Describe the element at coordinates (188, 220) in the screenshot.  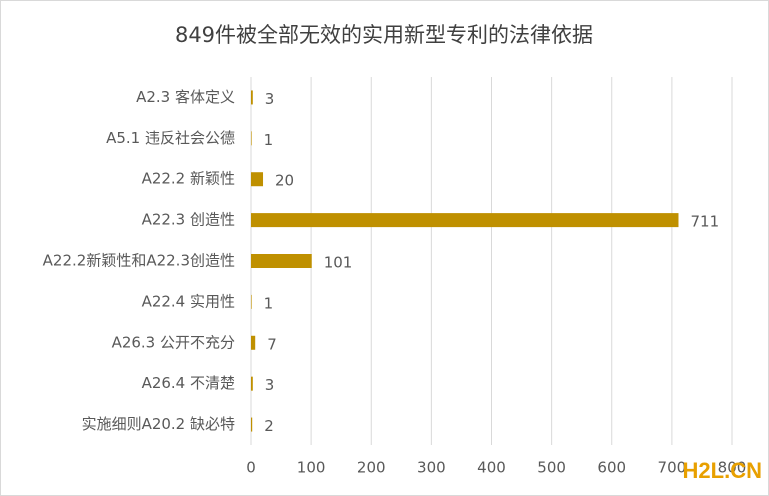
I see `y-tick-label: A22.3 创造性` at that location.